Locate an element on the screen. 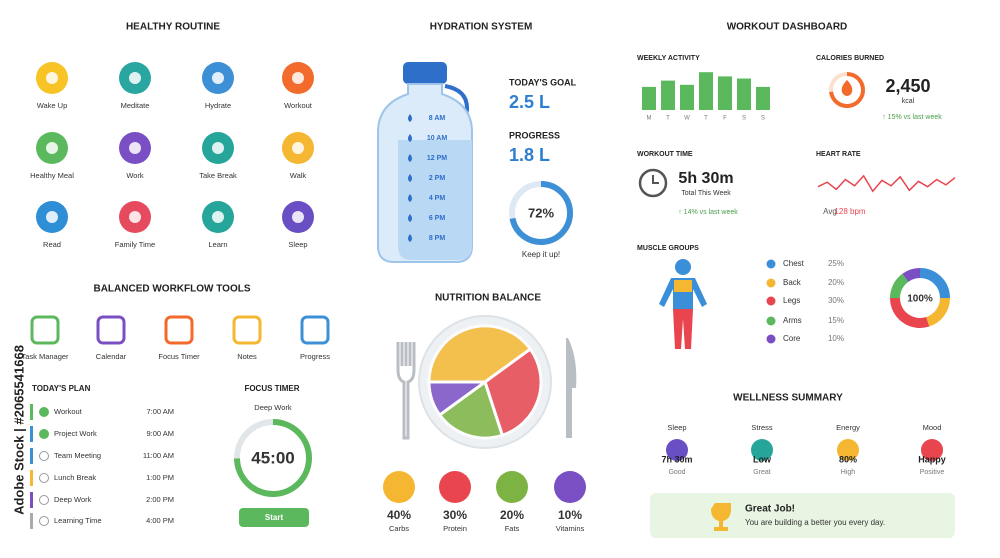 The width and height of the screenshot is (1000, 558). day-label: F is located at coordinates (725, 119).